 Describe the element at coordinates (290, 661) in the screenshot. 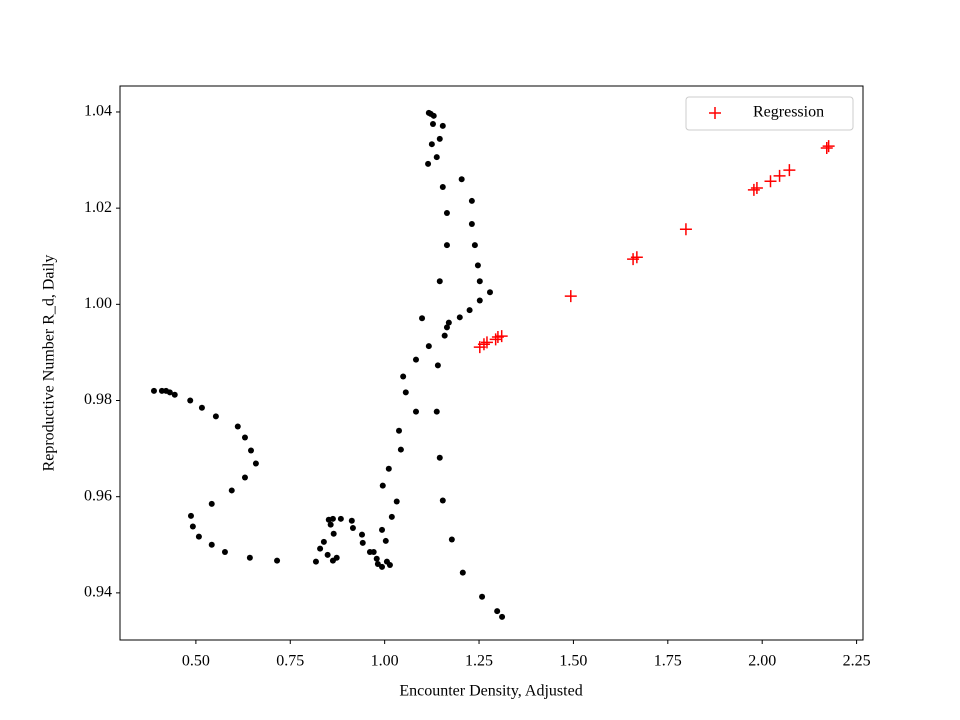

I see `x-tick-label: 0.75` at that location.